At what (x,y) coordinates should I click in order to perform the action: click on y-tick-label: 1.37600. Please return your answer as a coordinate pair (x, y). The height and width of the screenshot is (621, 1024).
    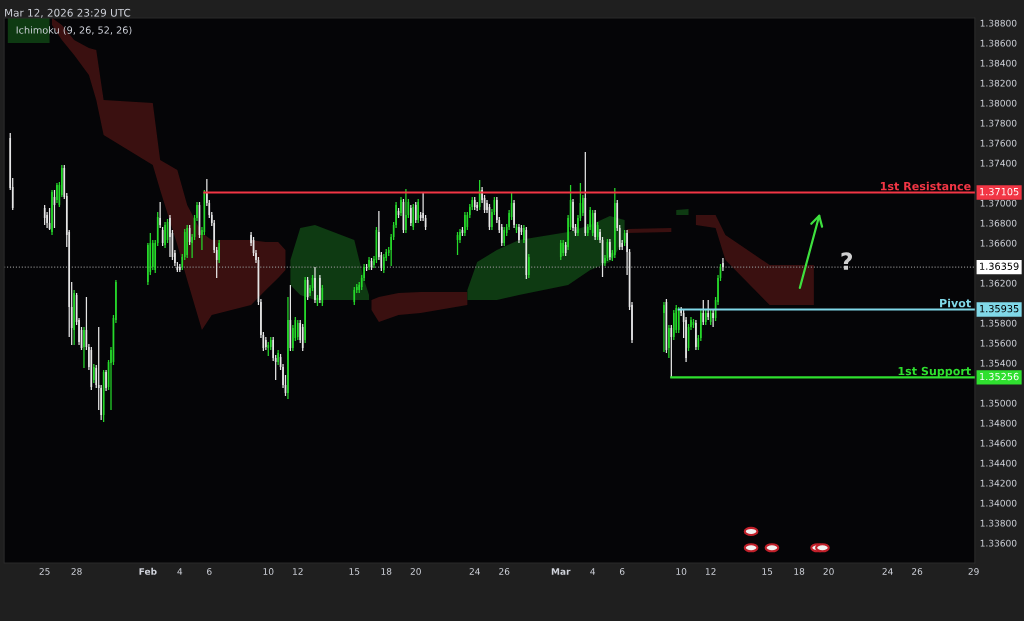
    Looking at the image, I should click on (998, 143).